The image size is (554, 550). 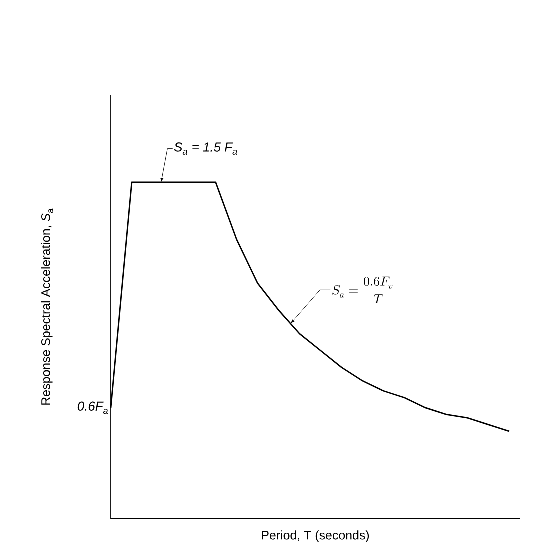 What do you see at coordinates (363, 290) in the screenshot?
I see `annotation: $S_a = \frac{0.6F_v}{T}$` at bounding box center [363, 290].